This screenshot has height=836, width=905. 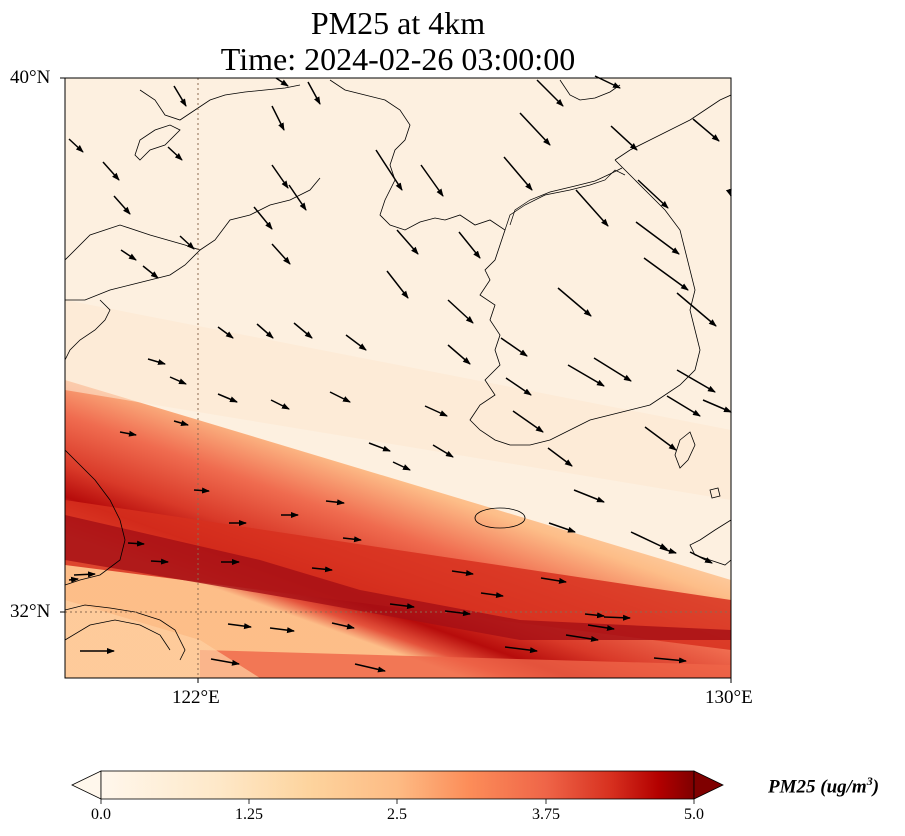 I want to click on lat-tick-40n: 40°N, so click(x=30, y=77).